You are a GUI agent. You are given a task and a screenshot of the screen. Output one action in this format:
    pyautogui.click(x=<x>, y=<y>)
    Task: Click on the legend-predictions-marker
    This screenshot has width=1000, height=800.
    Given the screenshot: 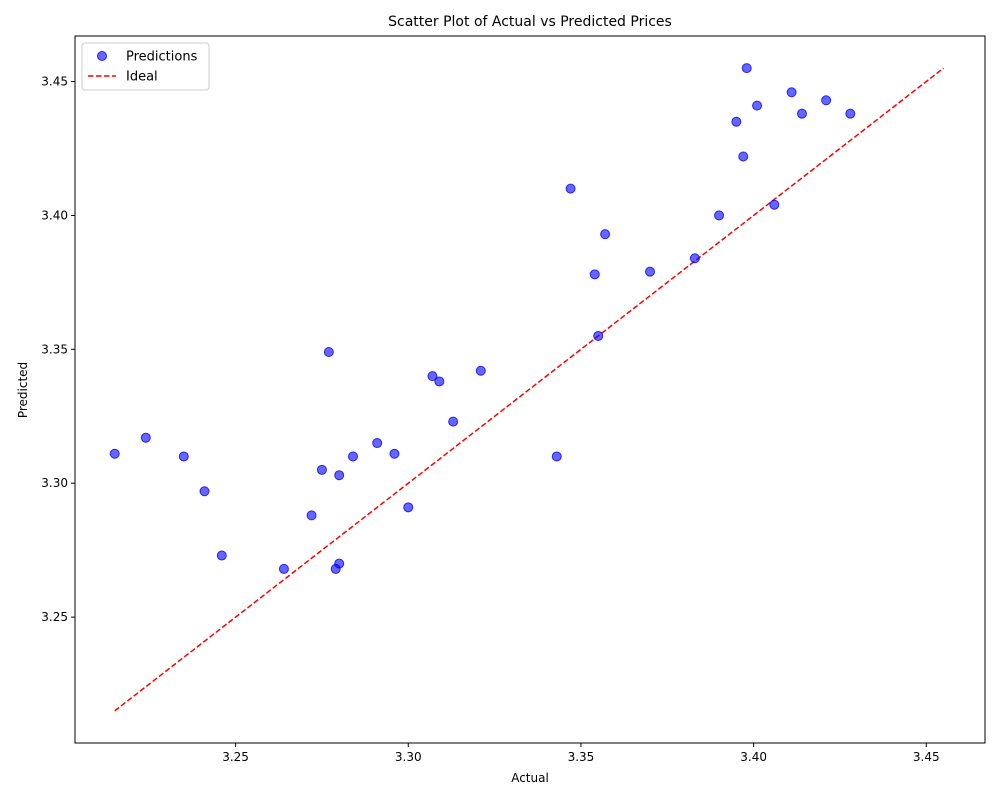 What is the action you would take?
    pyautogui.click(x=102, y=56)
    